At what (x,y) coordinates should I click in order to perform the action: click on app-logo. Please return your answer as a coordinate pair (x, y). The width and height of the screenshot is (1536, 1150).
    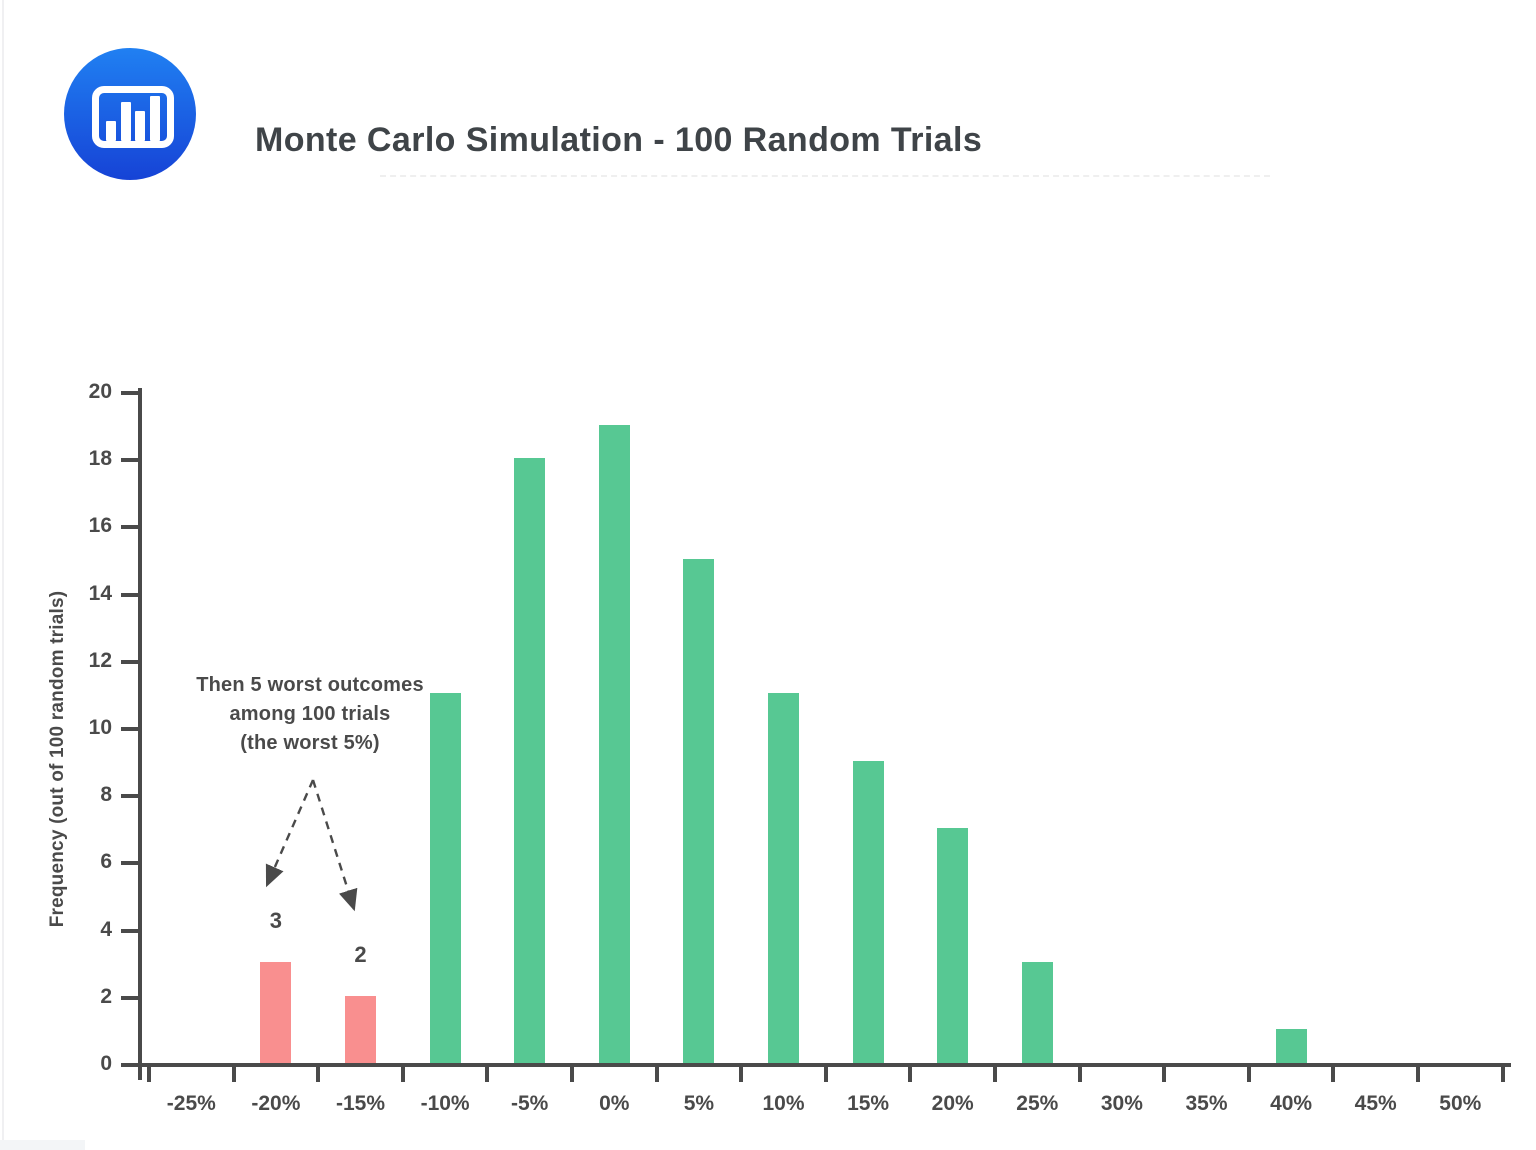
    Looking at the image, I should click on (130, 114).